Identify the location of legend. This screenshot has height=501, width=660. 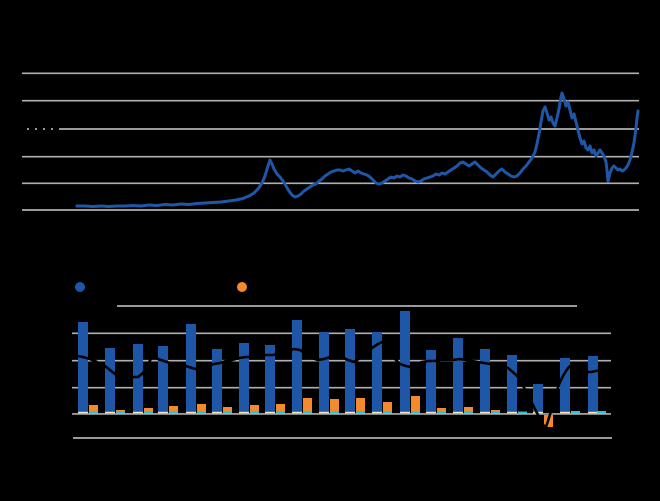
(161, 287).